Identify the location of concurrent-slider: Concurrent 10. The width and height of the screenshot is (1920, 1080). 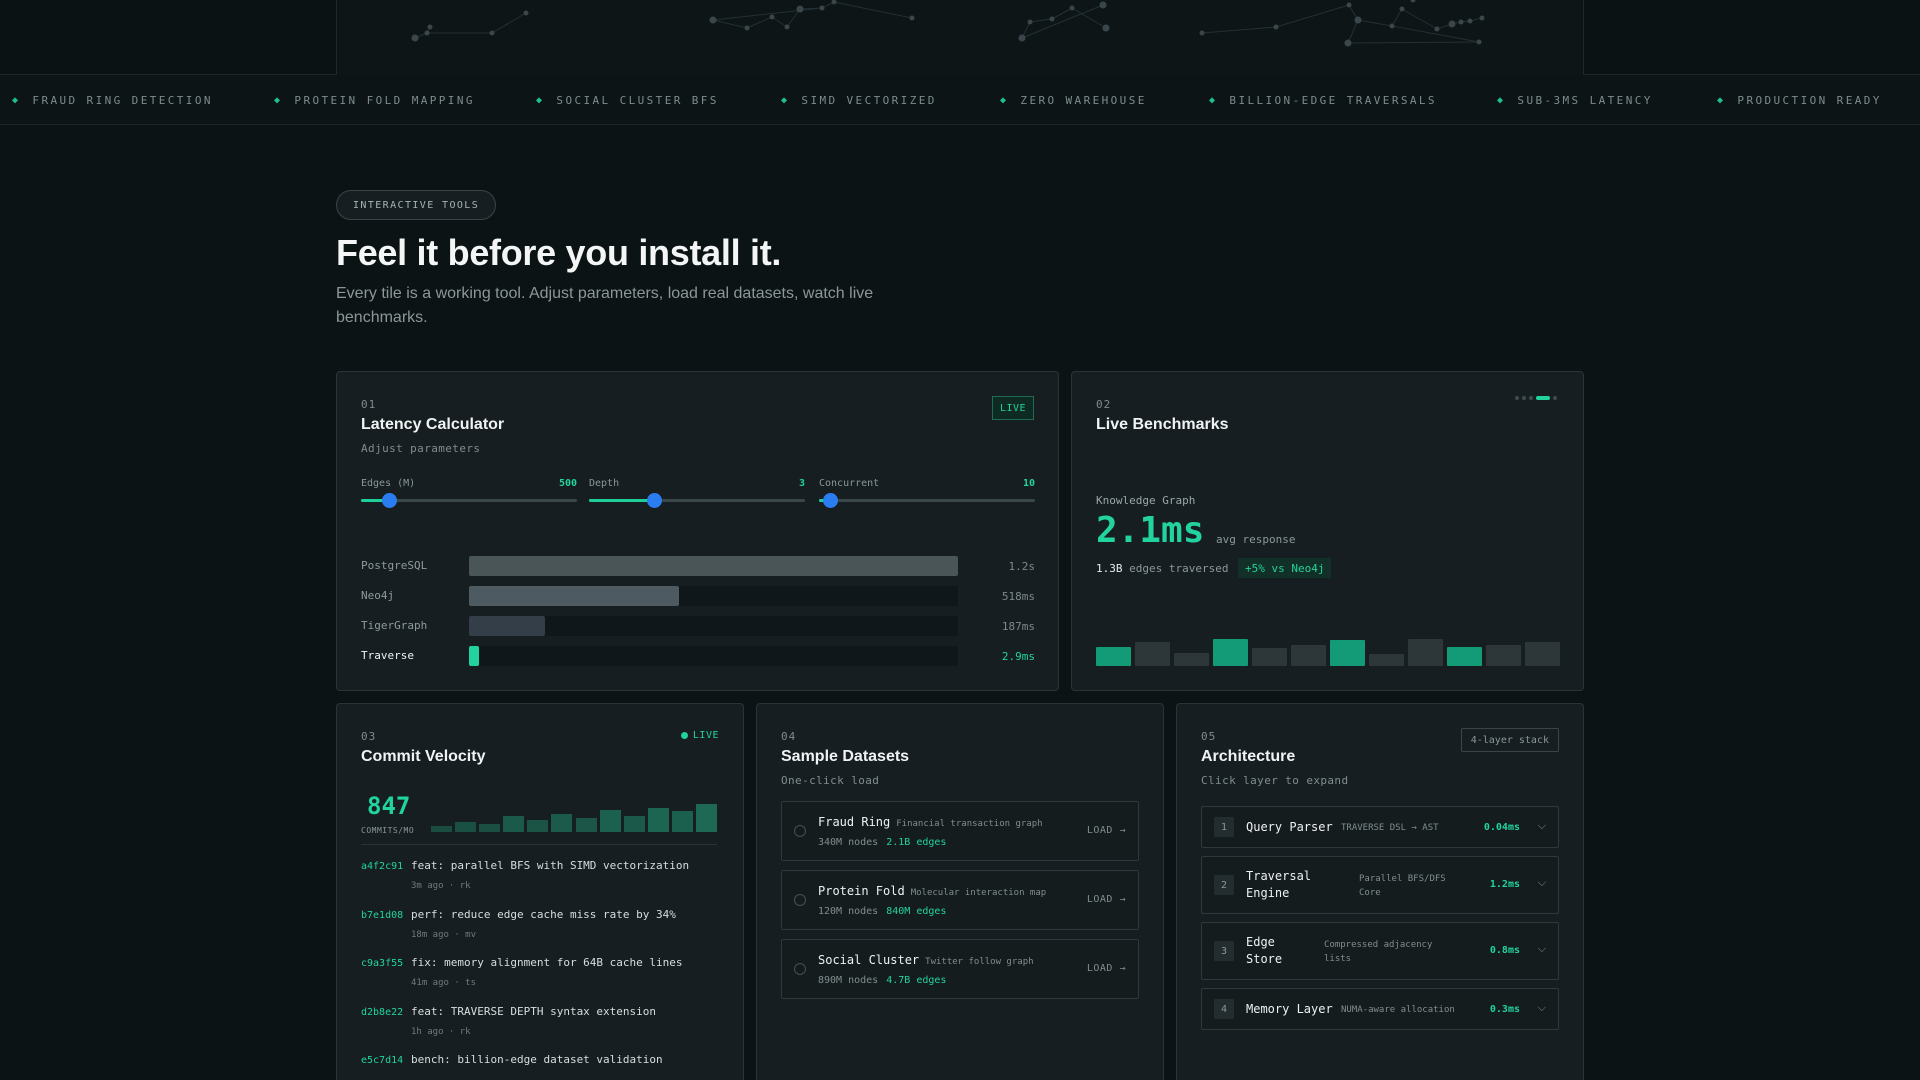
(927, 493).